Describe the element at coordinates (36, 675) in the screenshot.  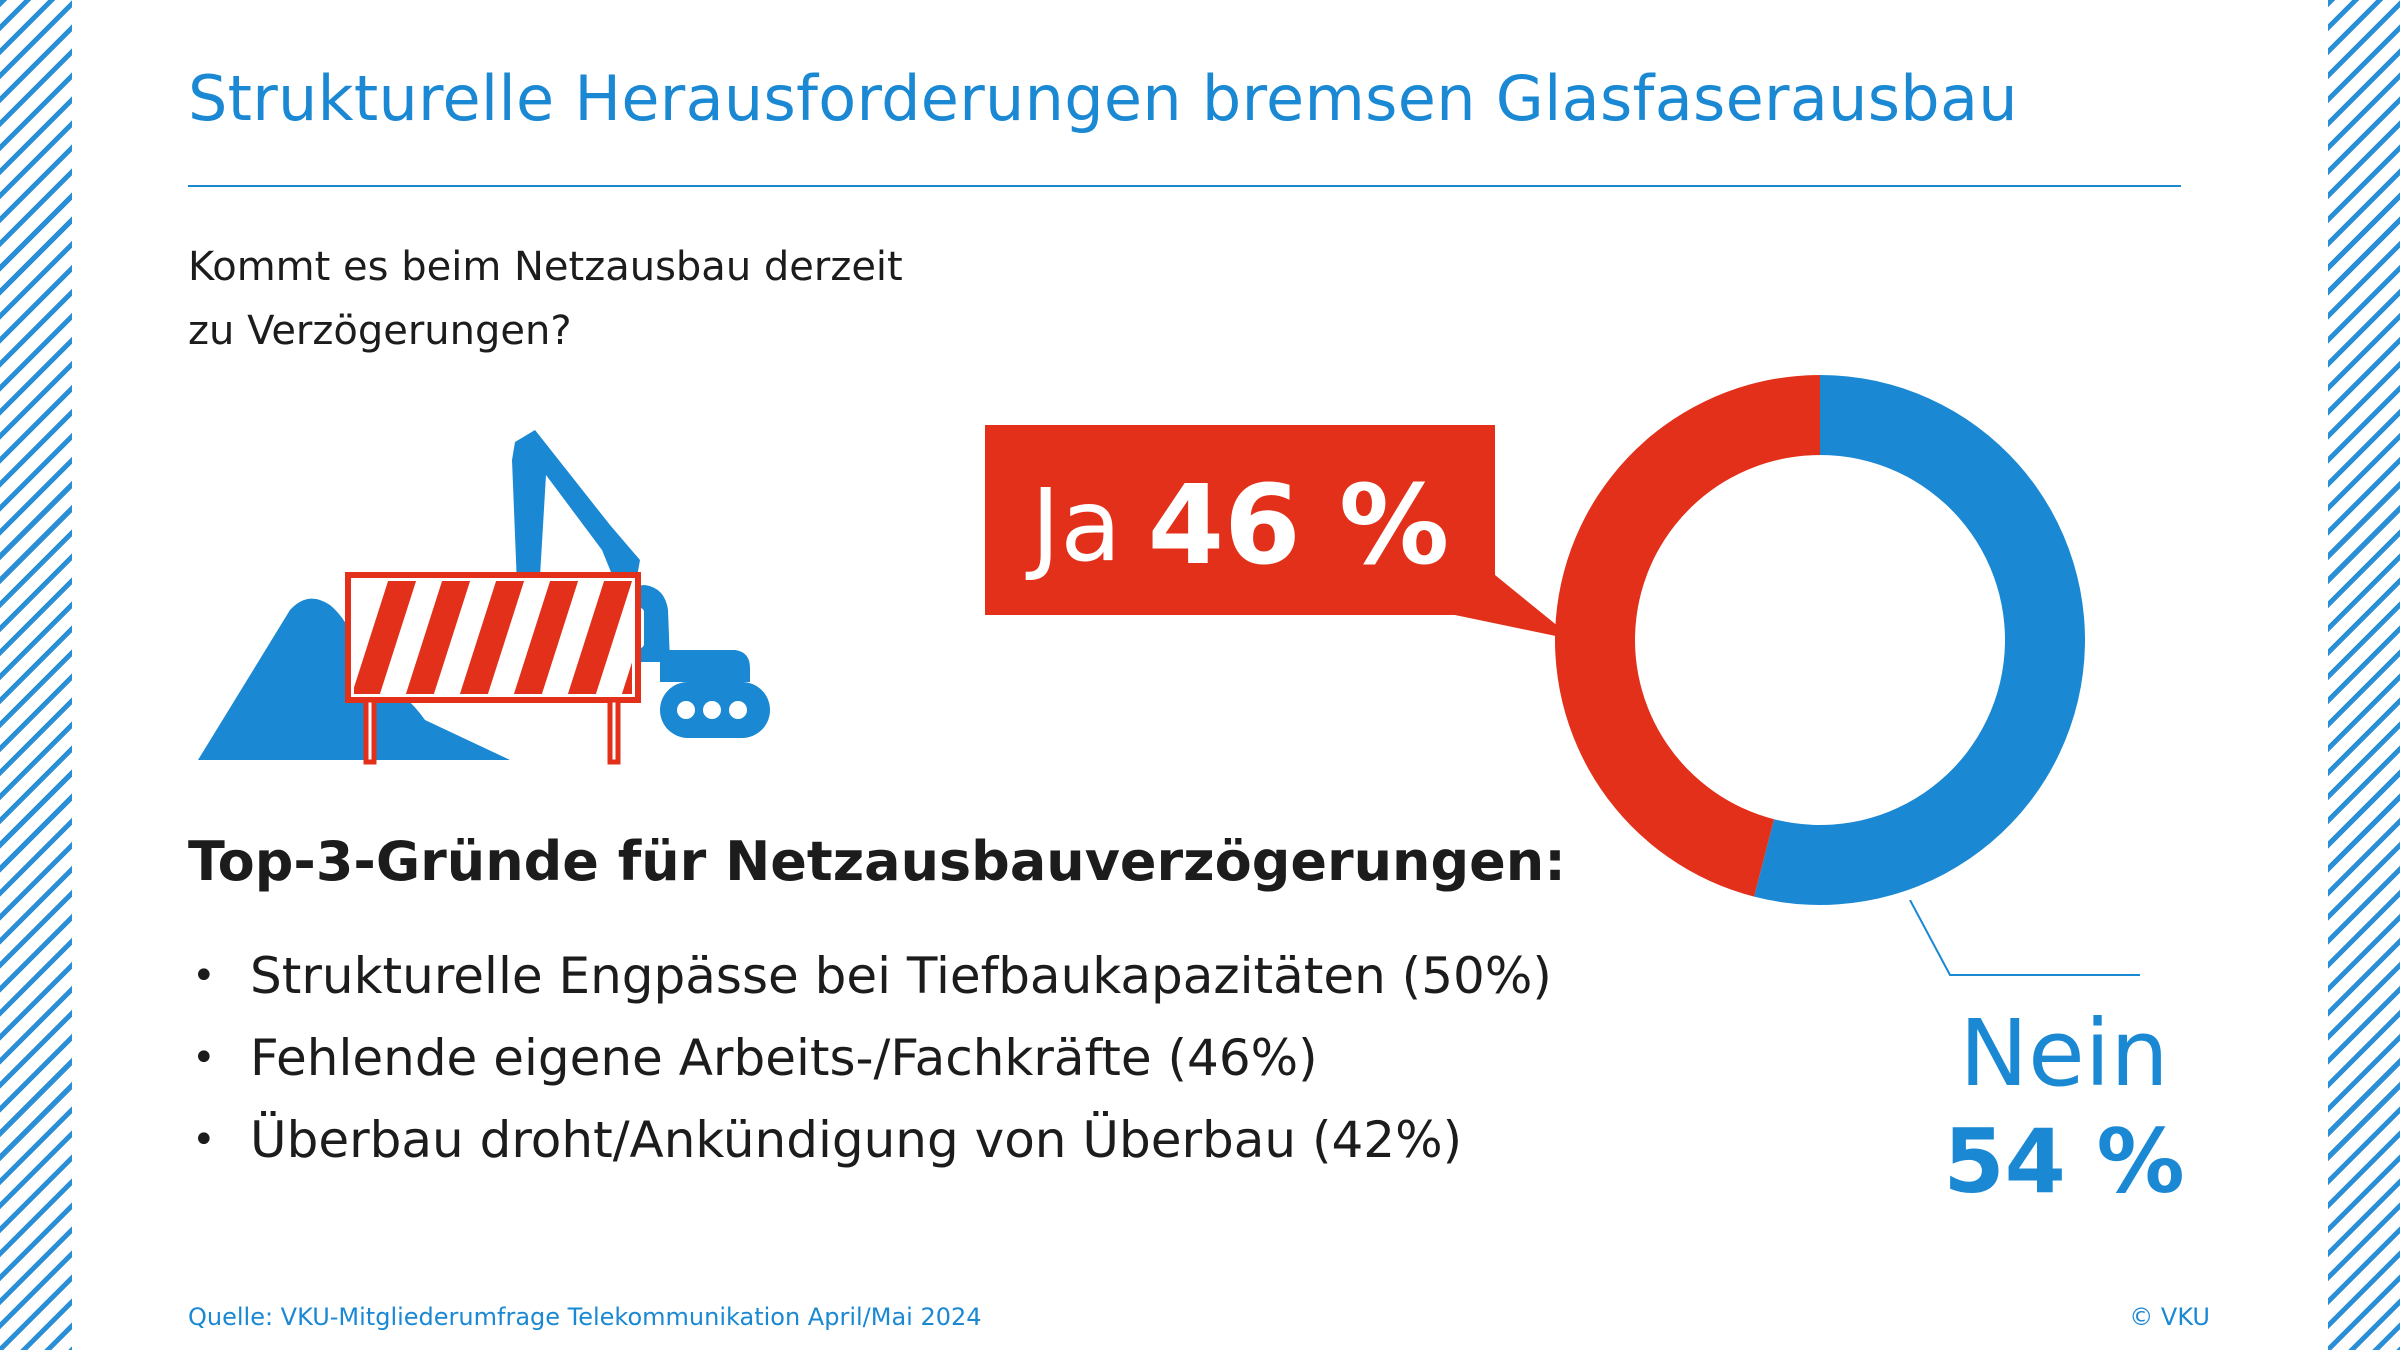
I see `left-stripe-border` at that location.